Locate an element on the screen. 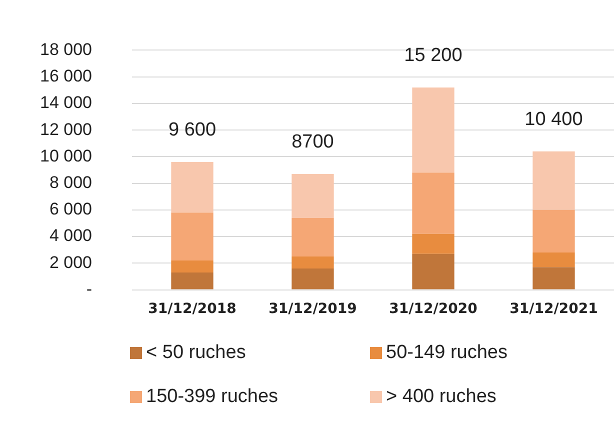 The width and height of the screenshot is (614, 443). y-tick-label: - is located at coordinates (89, 288).